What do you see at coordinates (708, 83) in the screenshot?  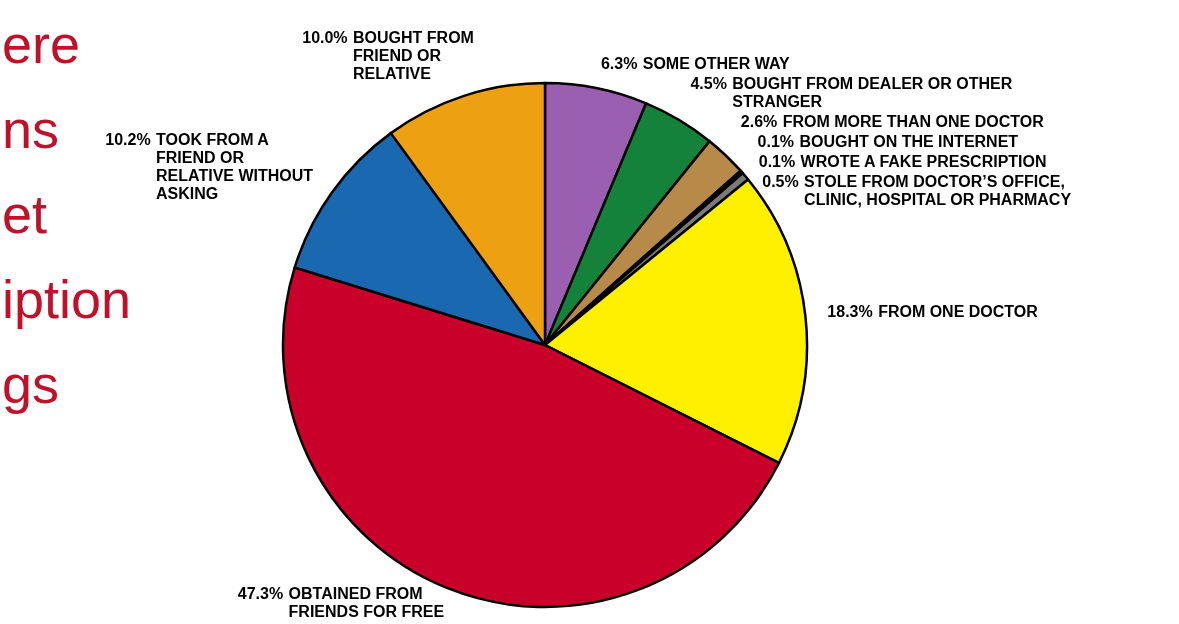 I see `data-label: 4.5%` at bounding box center [708, 83].